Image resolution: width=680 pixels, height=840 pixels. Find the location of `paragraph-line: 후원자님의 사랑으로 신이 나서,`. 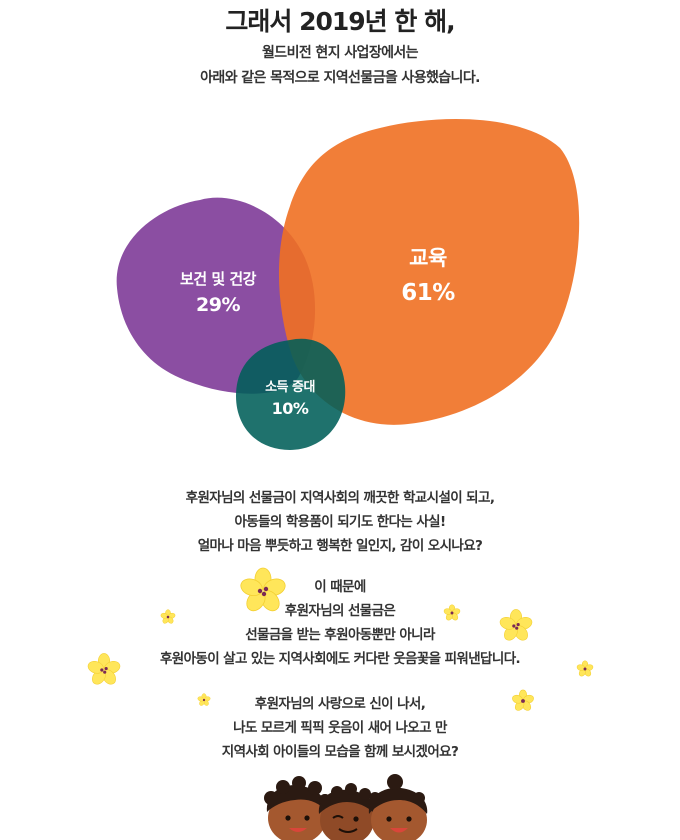

paragraph-line: 후원자님의 사랑으로 신이 나서, is located at coordinates (340, 704).